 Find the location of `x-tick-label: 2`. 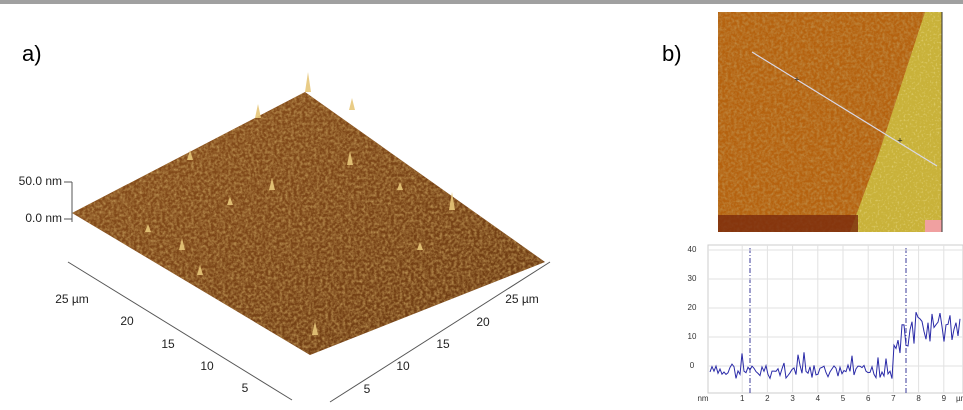

x-tick-label: 2 is located at coordinates (767, 398).